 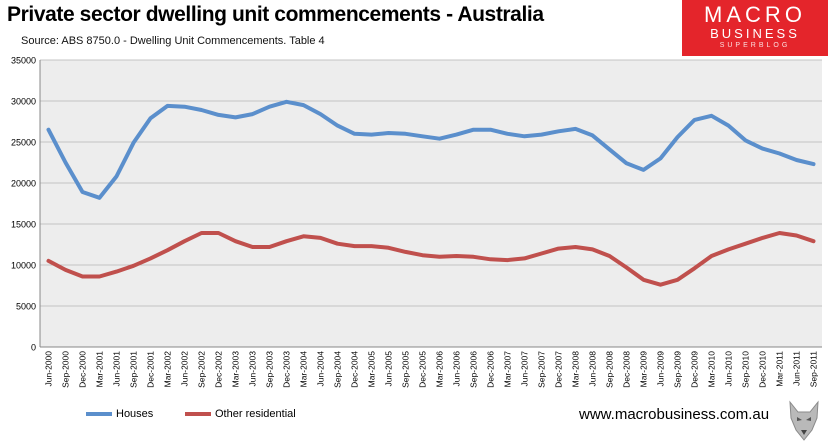 What do you see at coordinates (406, 369) in the screenshot?
I see `x-tick-label: Sep-2005` at bounding box center [406, 369].